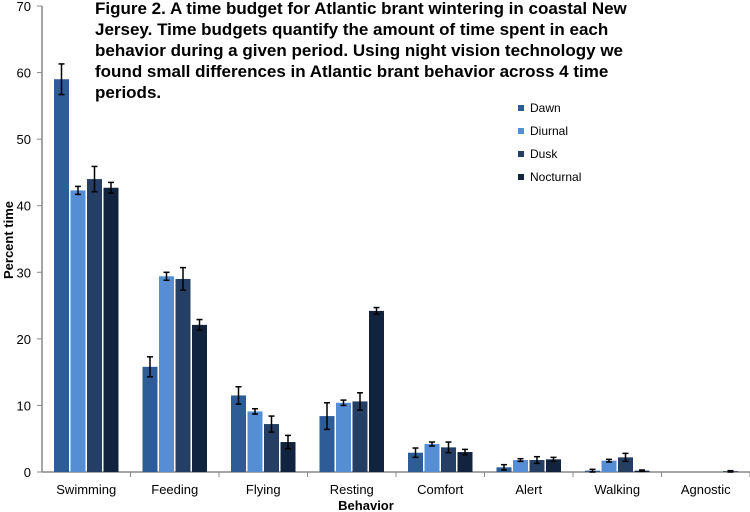  I want to click on legend-item: Dusk, so click(549, 153).